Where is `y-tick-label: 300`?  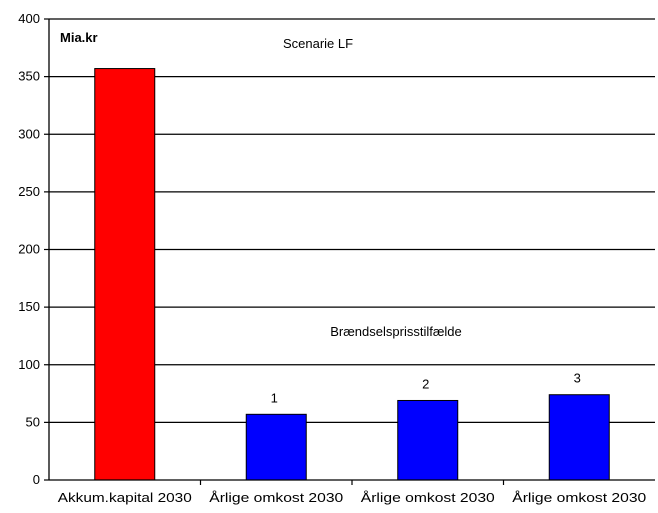
y-tick-label: 300 is located at coordinates (29, 133).